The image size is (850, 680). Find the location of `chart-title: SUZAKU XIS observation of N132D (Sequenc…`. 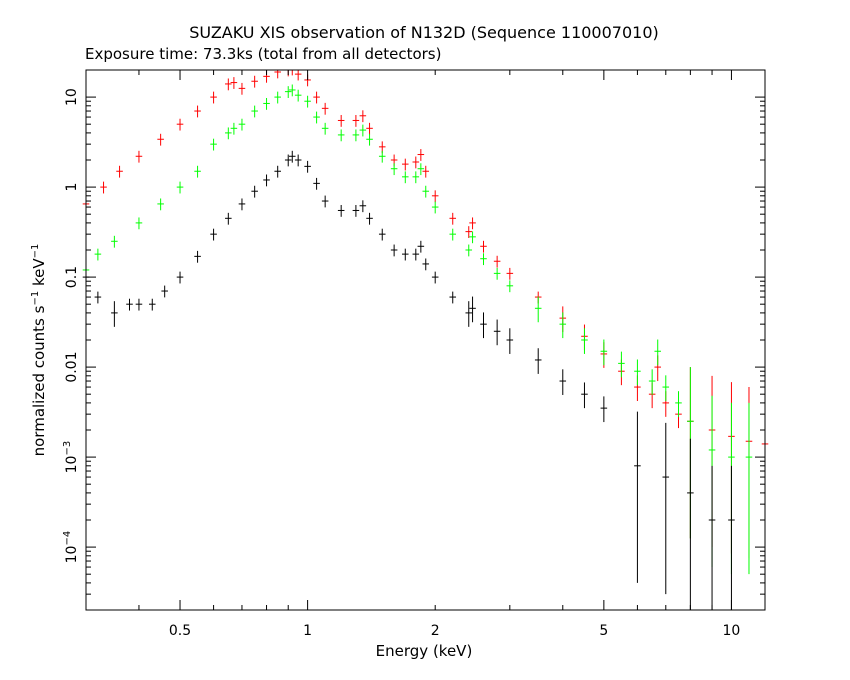

chart-title: SUZAKU XIS observation of N132D (Sequenc… is located at coordinates (424, 32).